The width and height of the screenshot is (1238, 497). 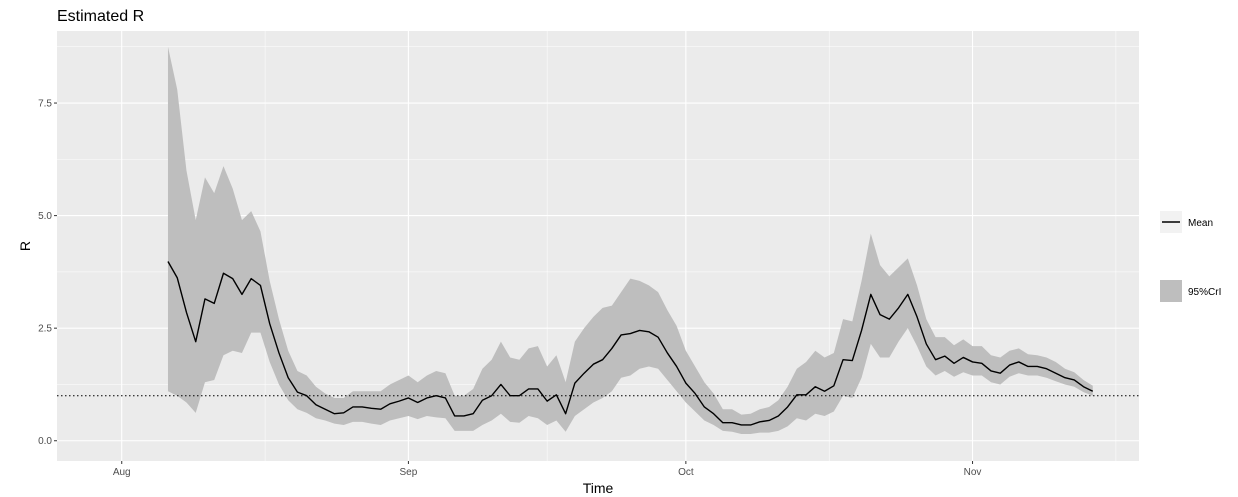 I want to click on x-tick-label: Oct, so click(x=686, y=472).